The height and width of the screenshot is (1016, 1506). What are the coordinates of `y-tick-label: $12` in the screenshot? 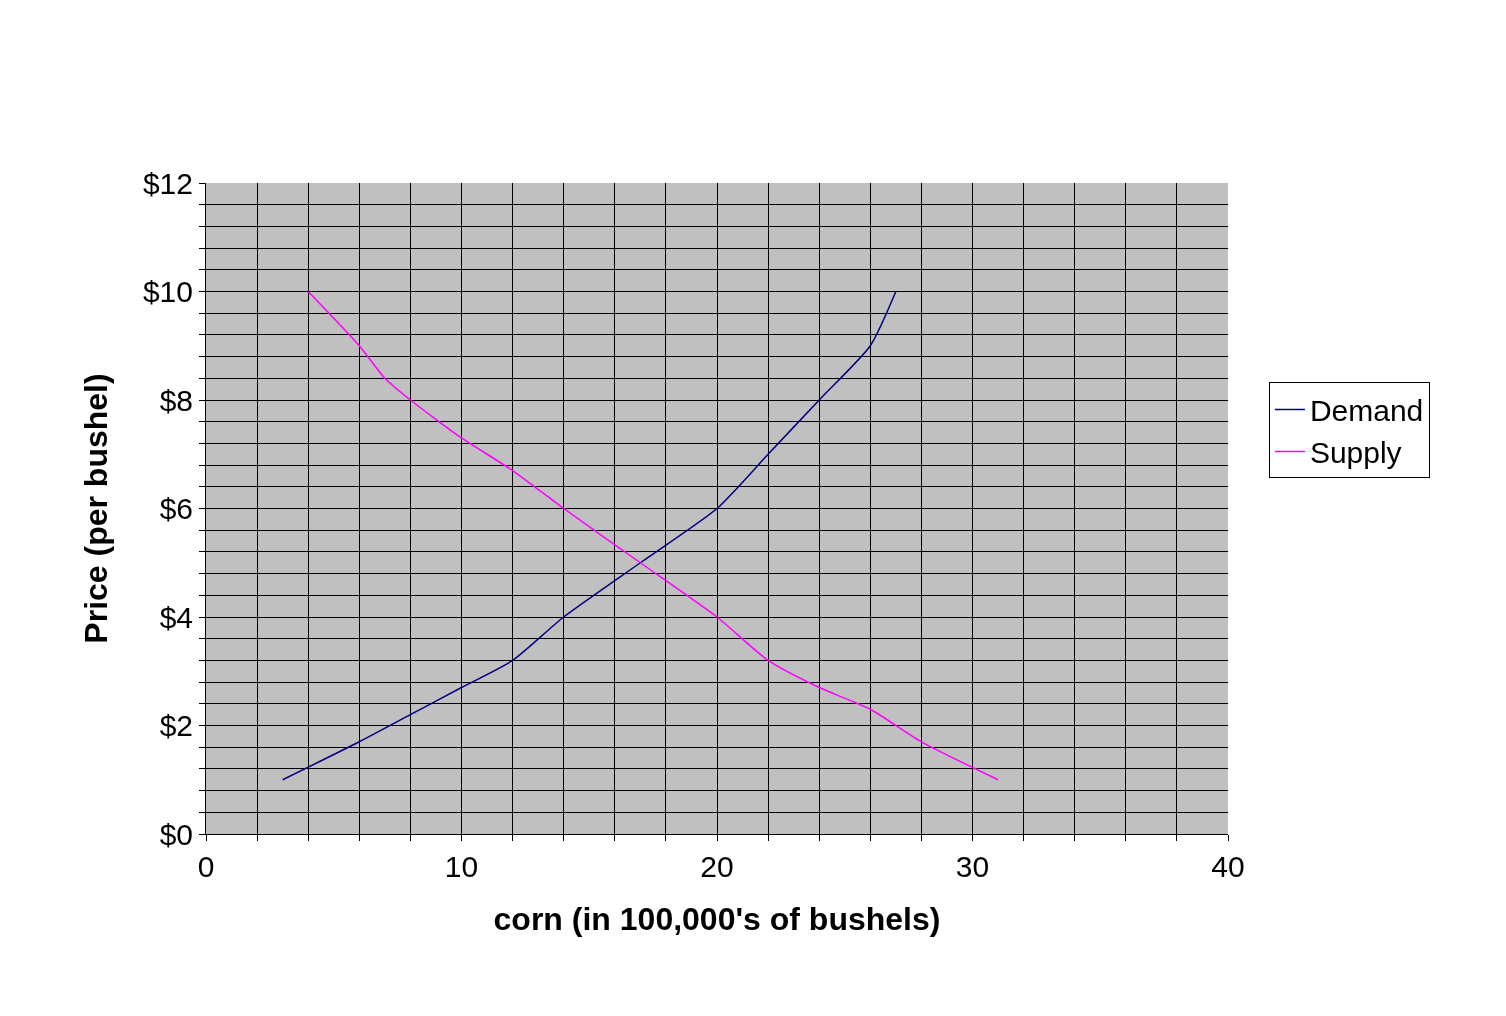 It's located at (167, 183).